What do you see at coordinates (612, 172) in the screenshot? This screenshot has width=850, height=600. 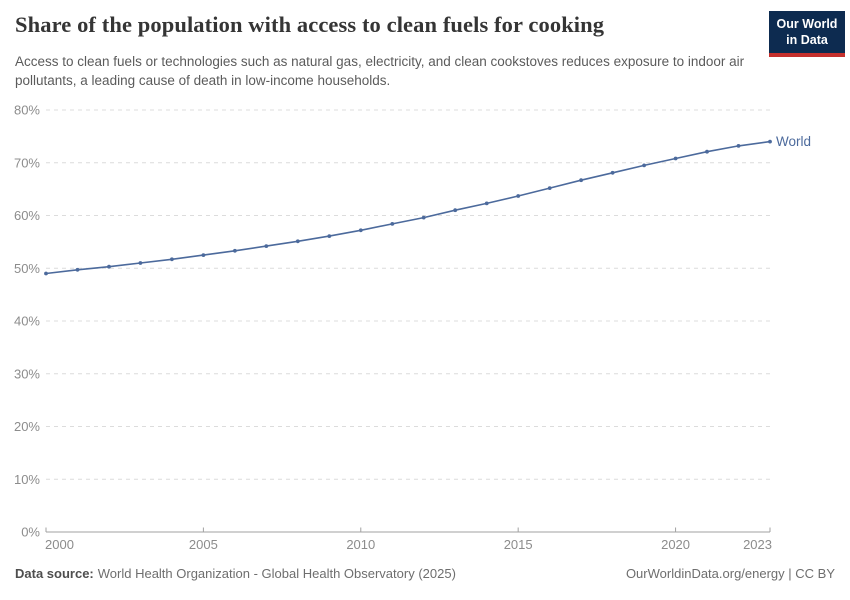 I see `data-point-2018` at bounding box center [612, 172].